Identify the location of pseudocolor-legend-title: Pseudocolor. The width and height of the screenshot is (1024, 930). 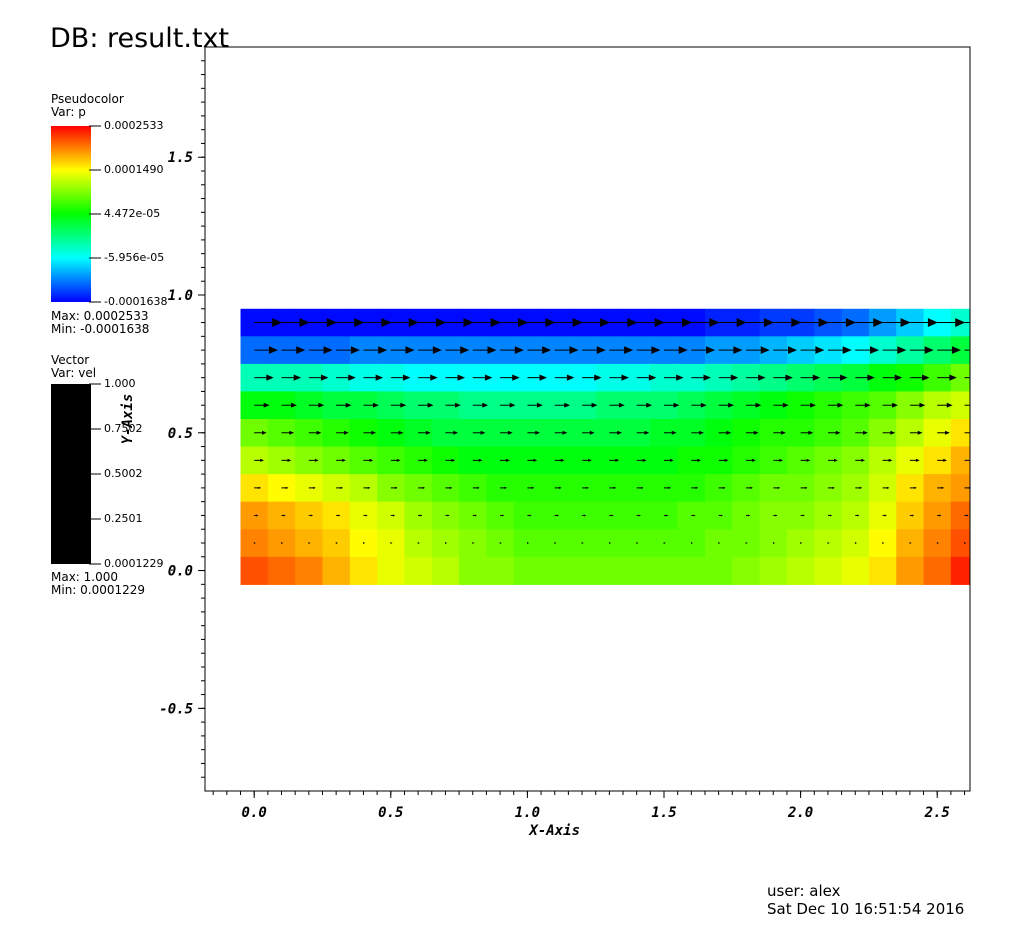
(87, 99).